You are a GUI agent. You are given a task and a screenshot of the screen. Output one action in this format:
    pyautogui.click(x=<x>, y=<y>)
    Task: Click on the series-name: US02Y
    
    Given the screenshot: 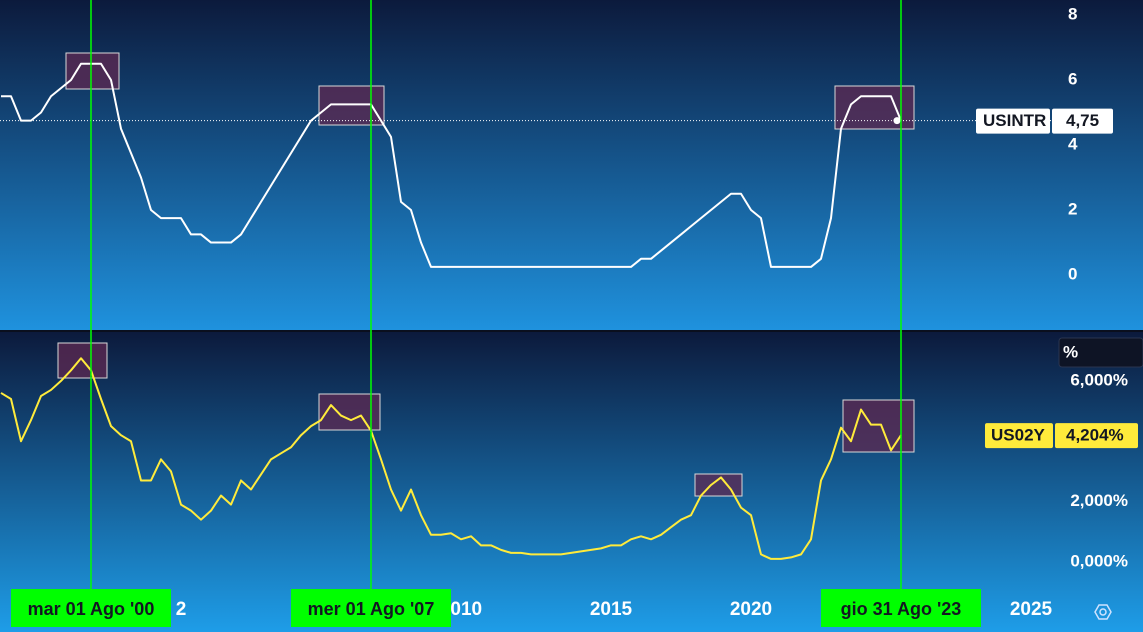 What is the action you would take?
    pyautogui.click(x=1018, y=435)
    